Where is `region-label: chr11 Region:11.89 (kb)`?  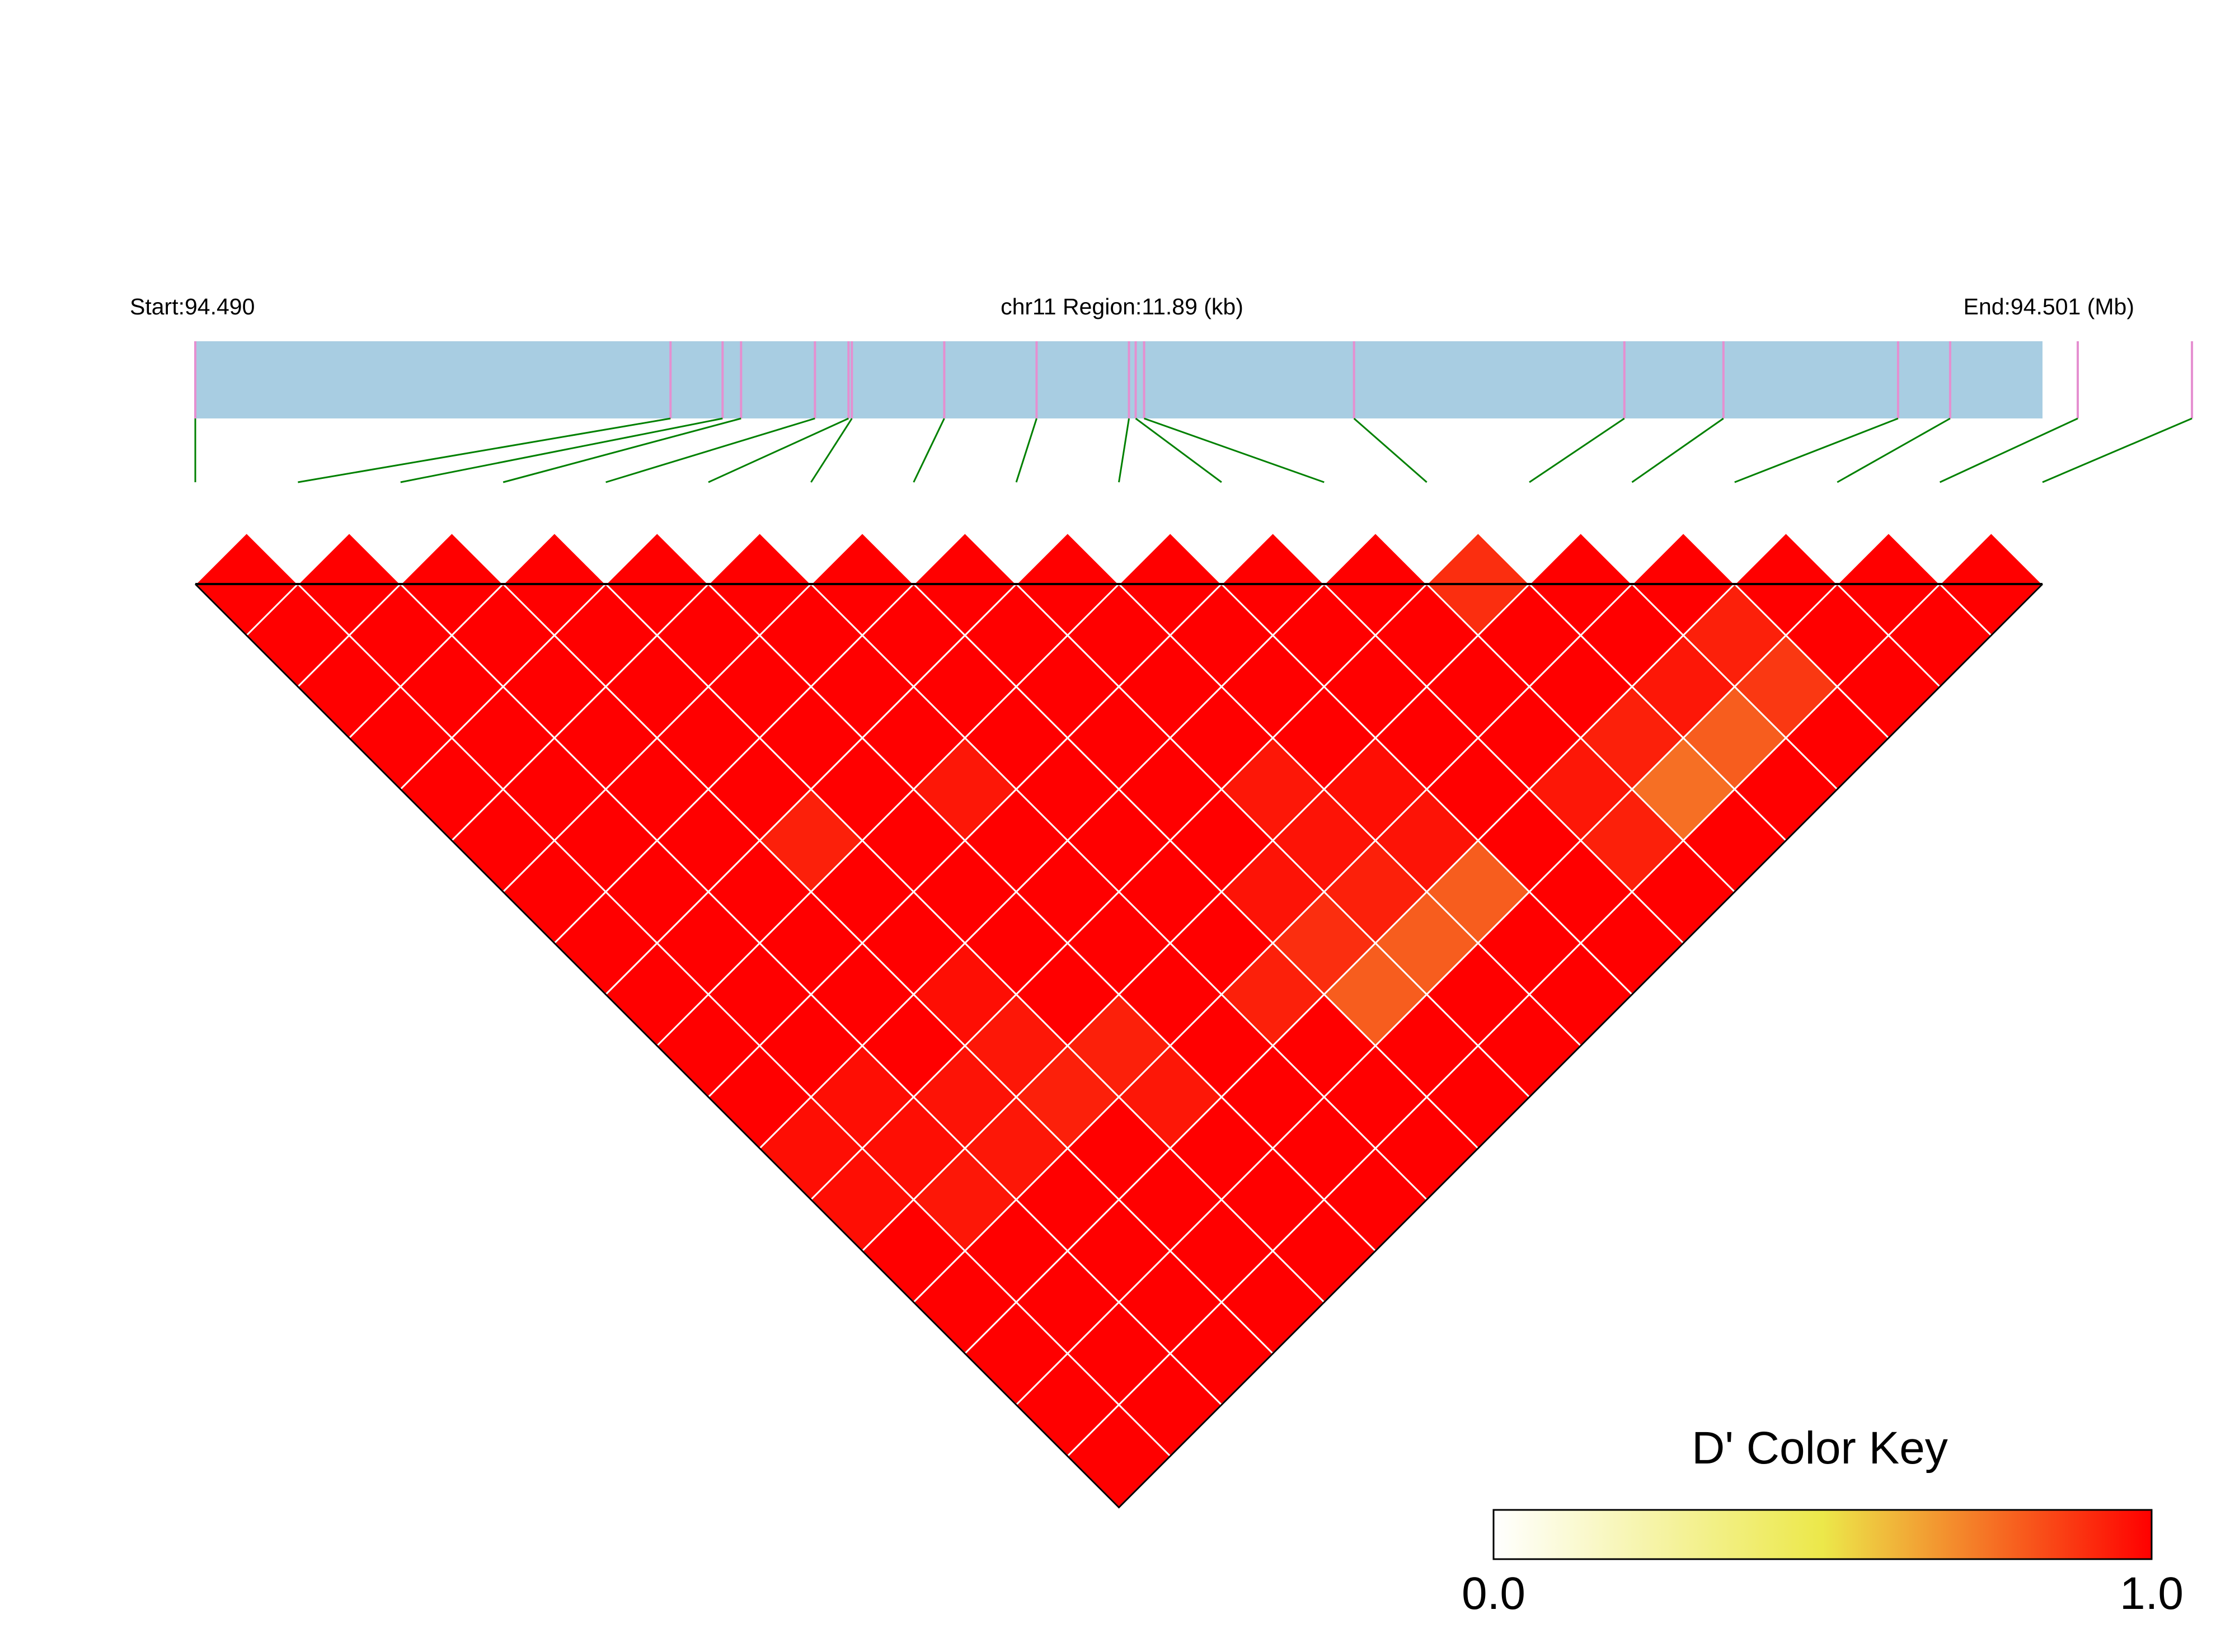 region-label: chr11 Region:11.89 (kb) is located at coordinates (1122, 306).